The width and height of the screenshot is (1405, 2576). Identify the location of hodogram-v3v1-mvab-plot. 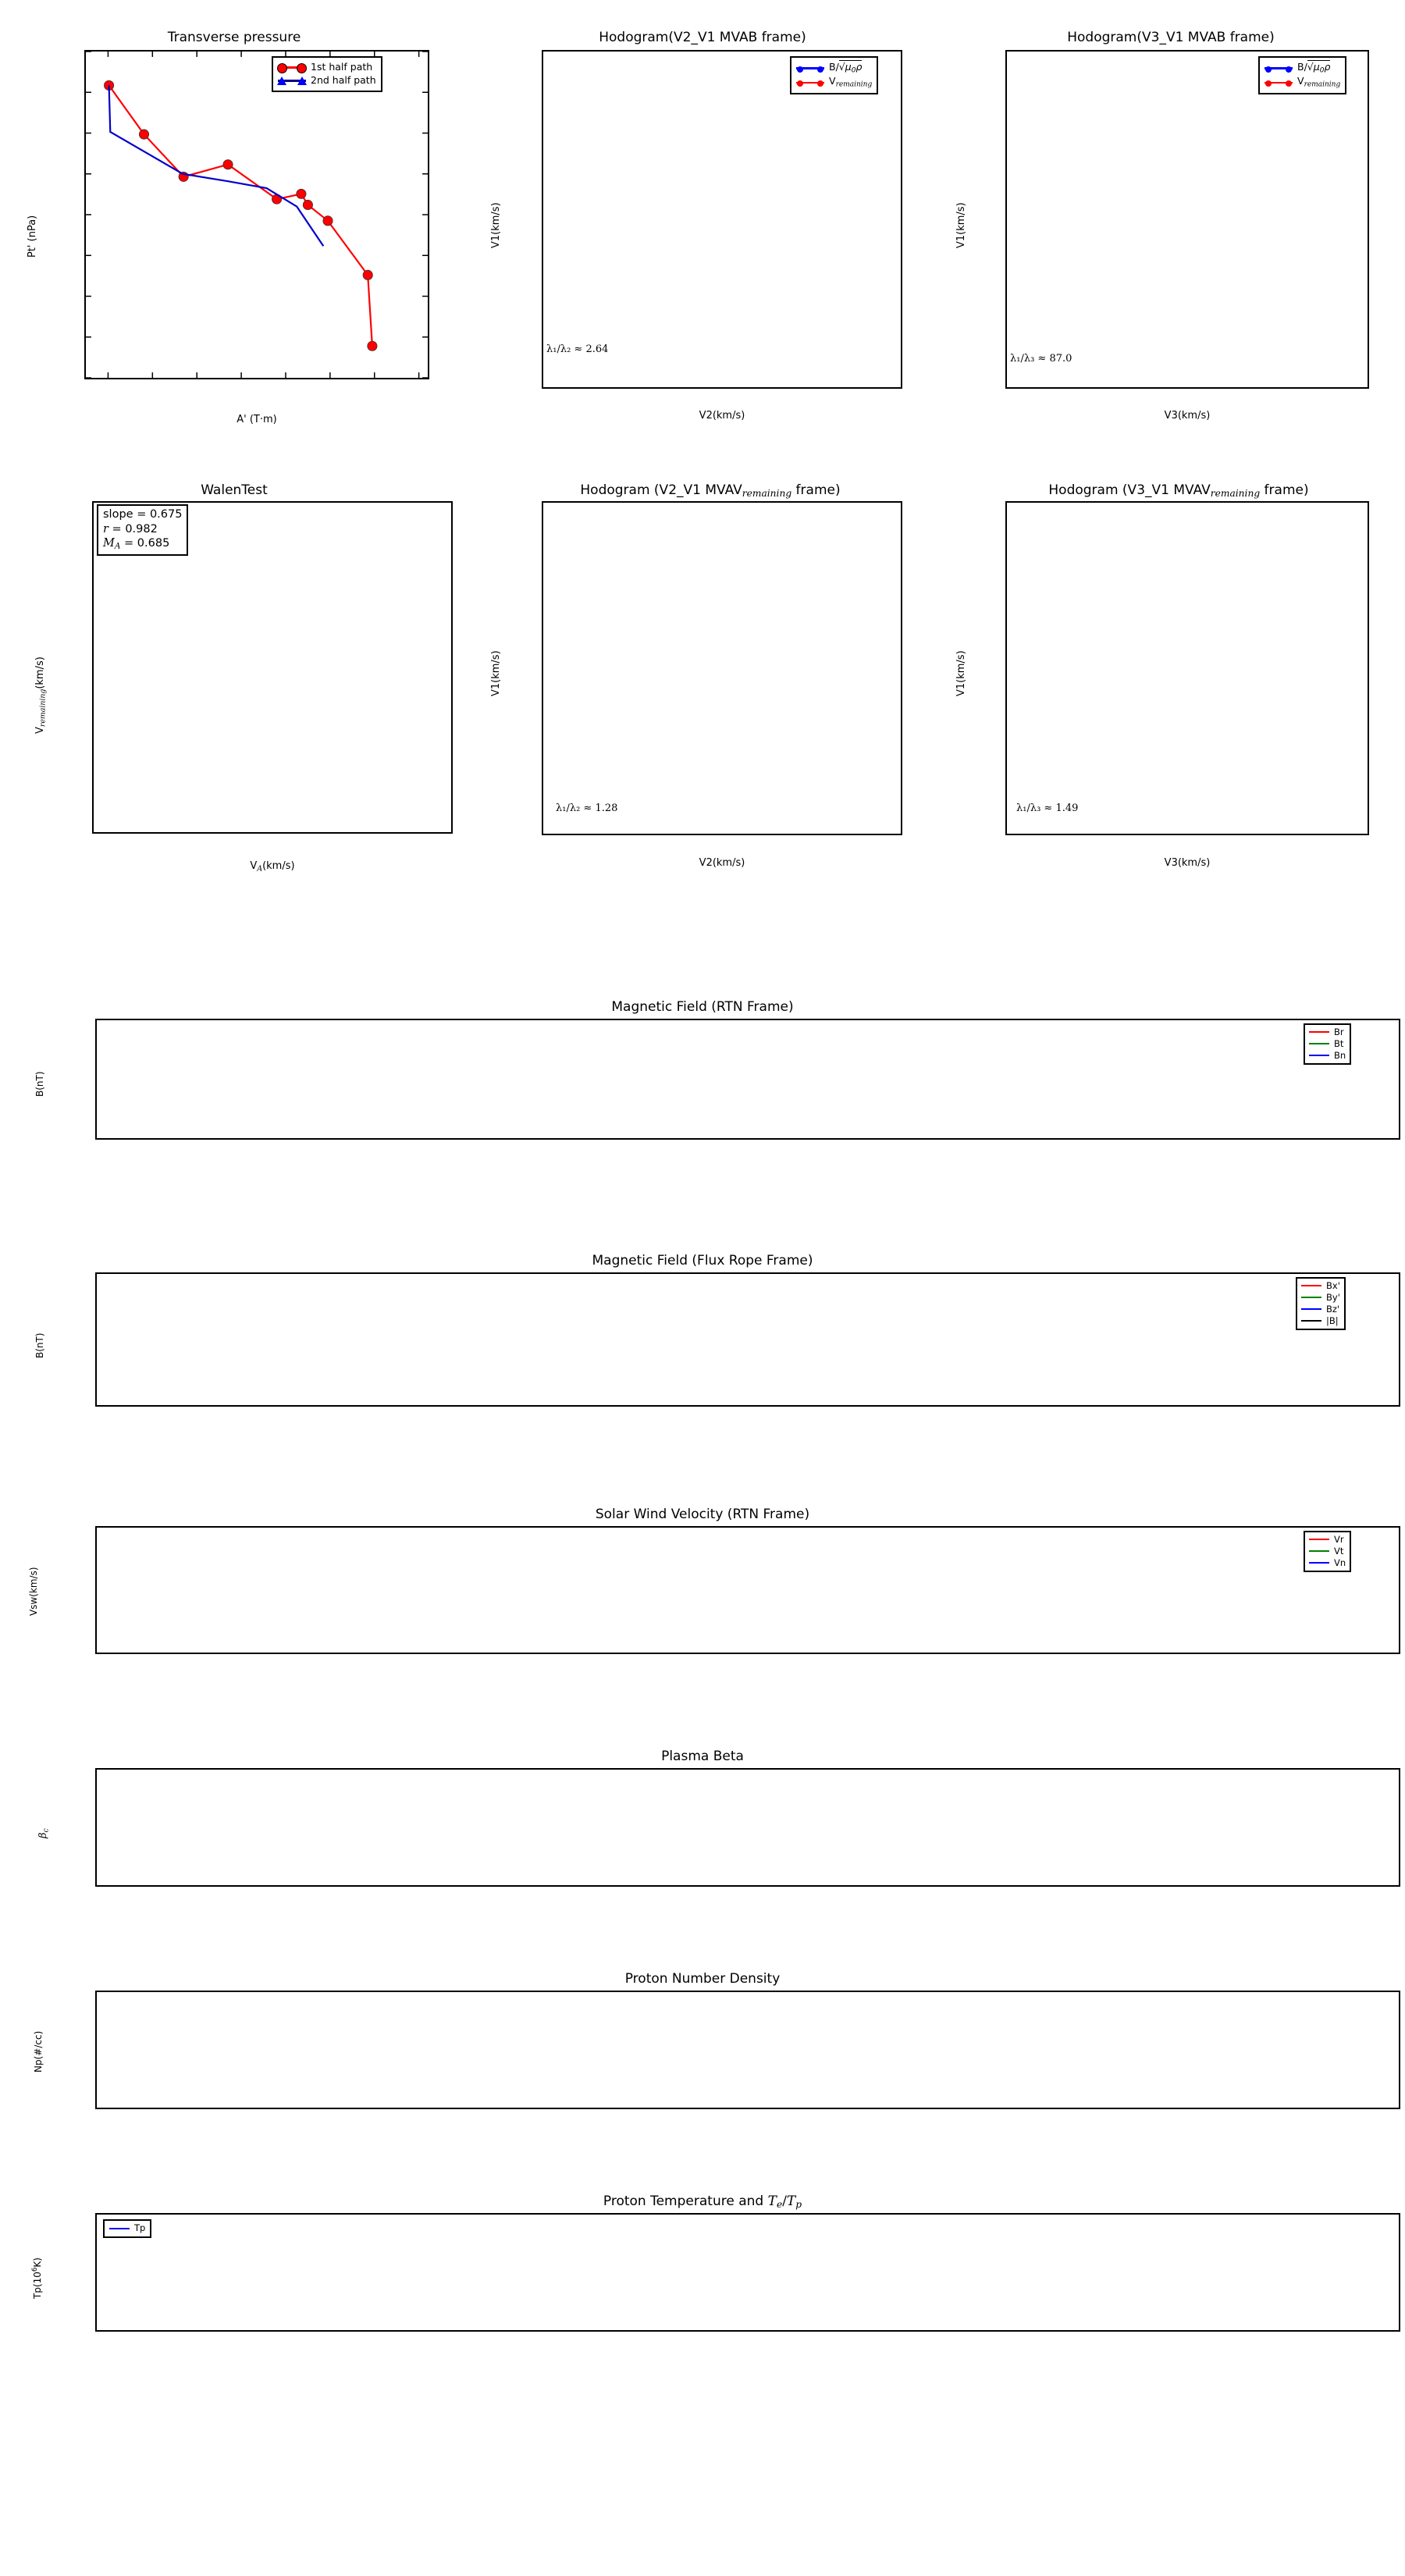
(1187, 220).